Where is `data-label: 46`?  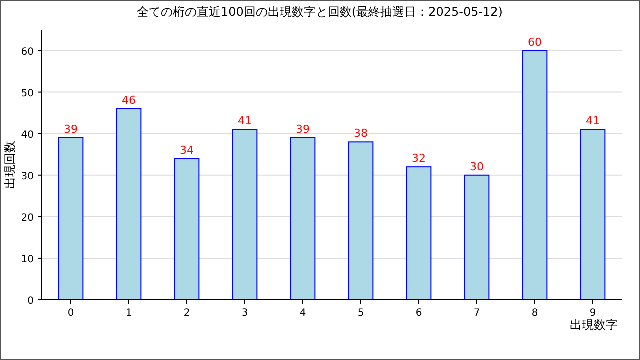
data-label: 46 is located at coordinates (129, 100).